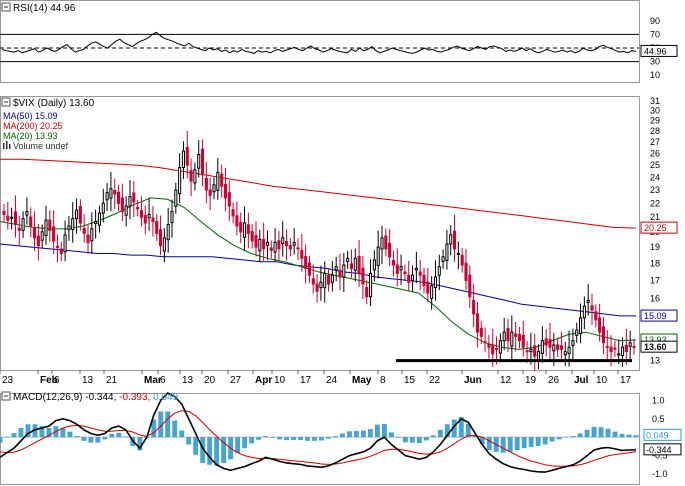  What do you see at coordinates (319, 42) in the screenshot?
I see `rsi-line` at bounding box center [319, 42].